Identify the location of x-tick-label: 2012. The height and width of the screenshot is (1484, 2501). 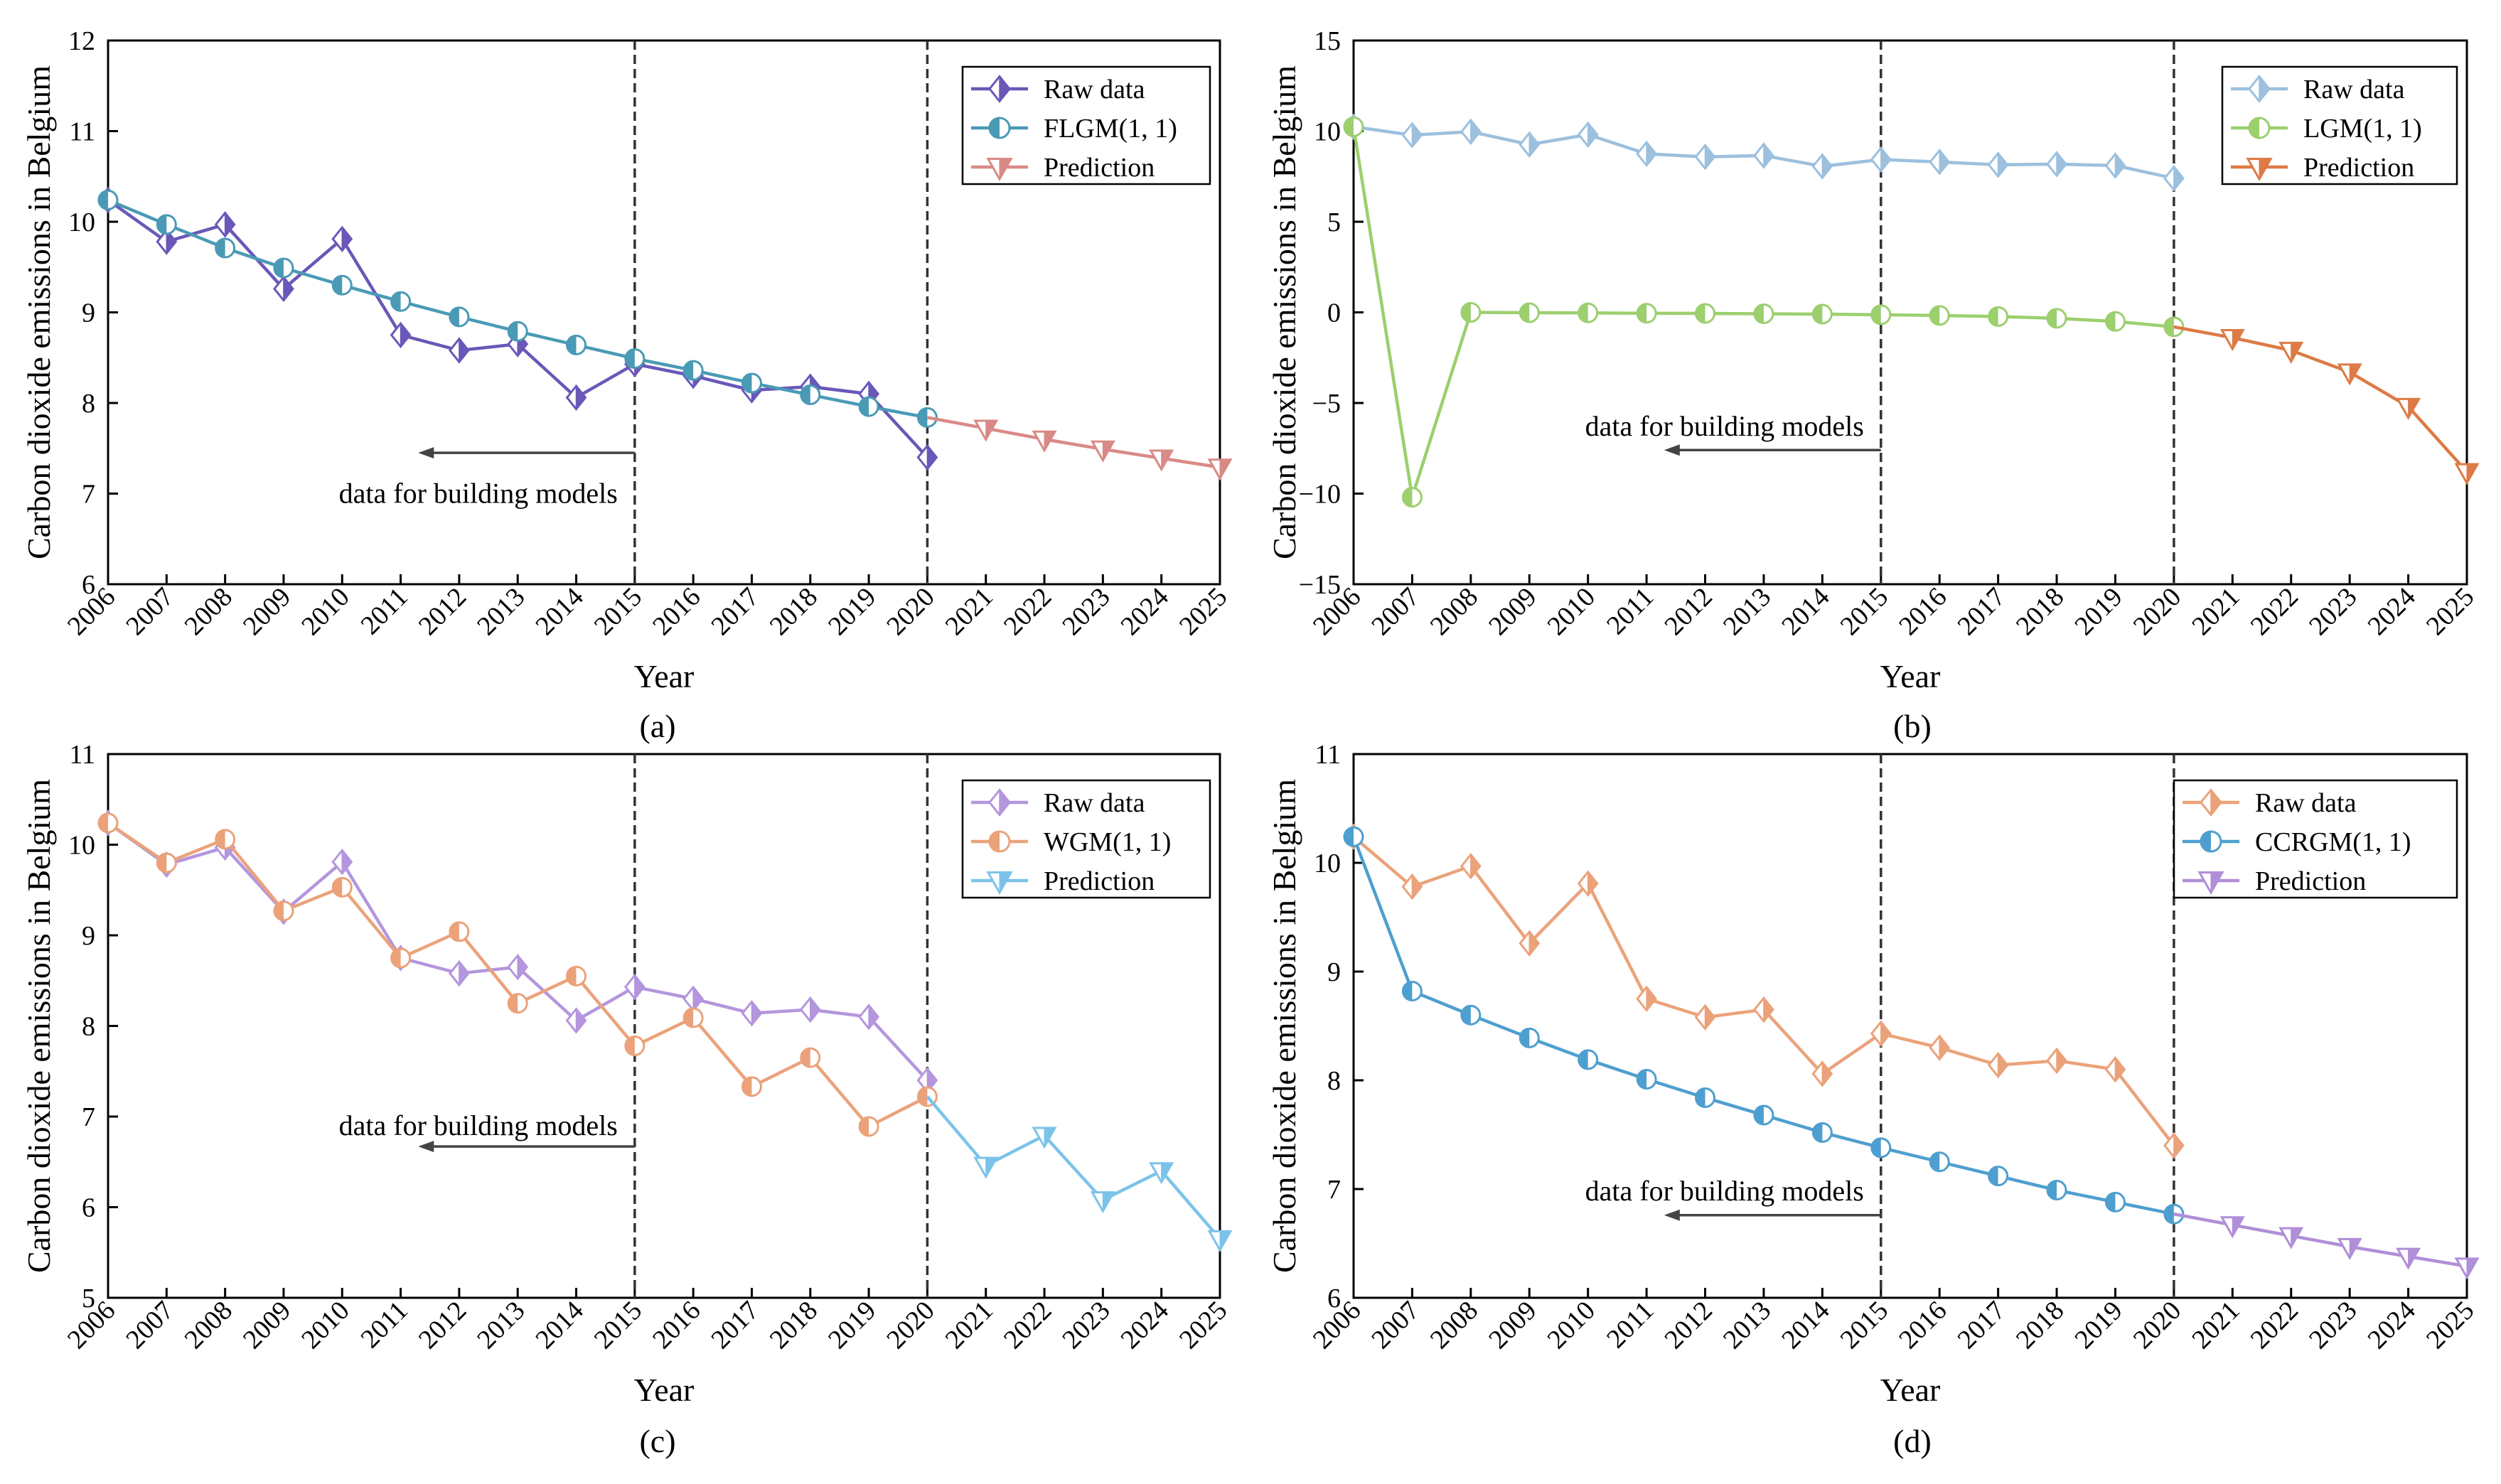
(1688, 612).